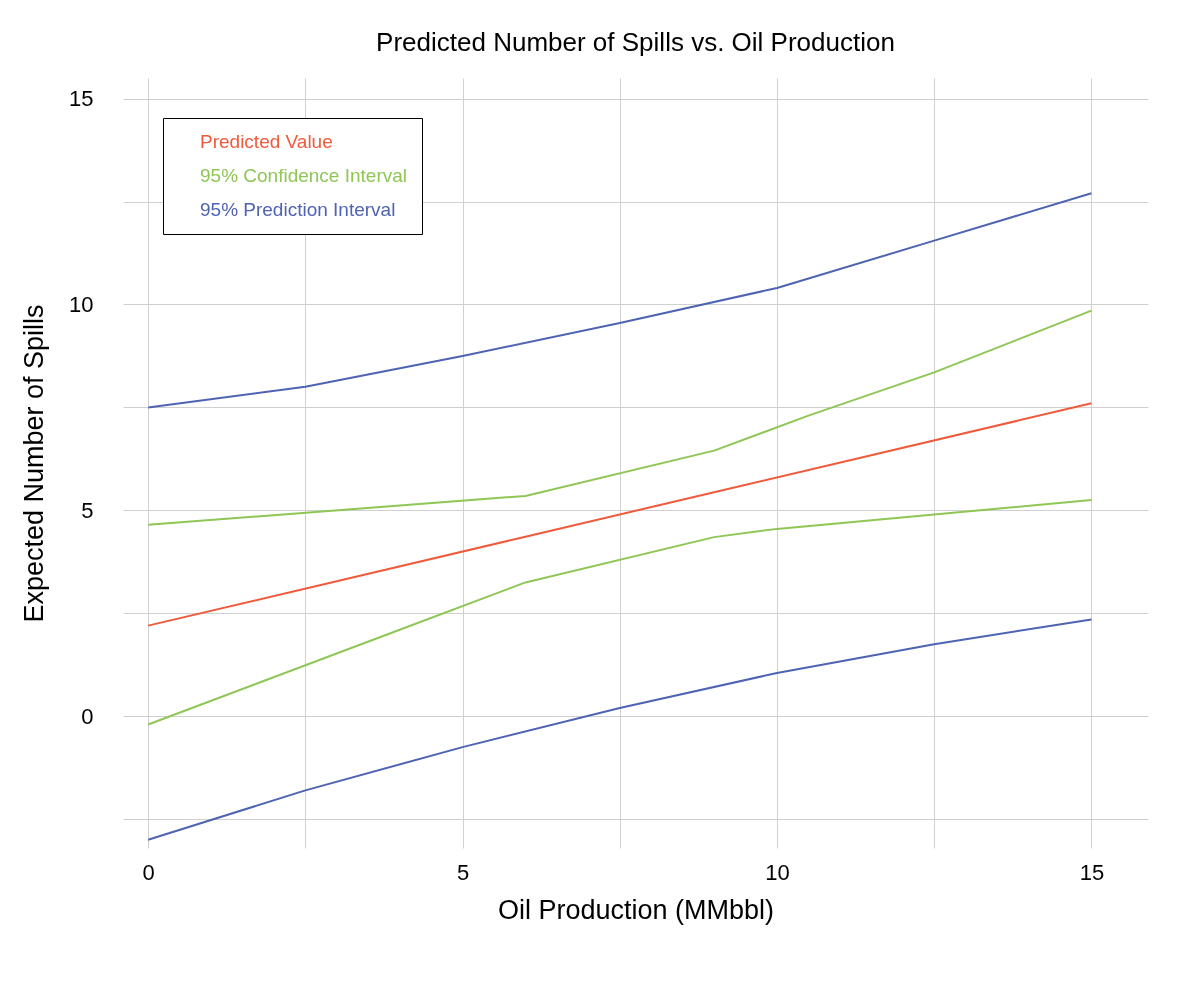 The width and height of the screenshot is (1189, 992). Describe the element at coordinates (298, 209) in the screenshot. I see `text: 95% Prediction Interval` at that location.